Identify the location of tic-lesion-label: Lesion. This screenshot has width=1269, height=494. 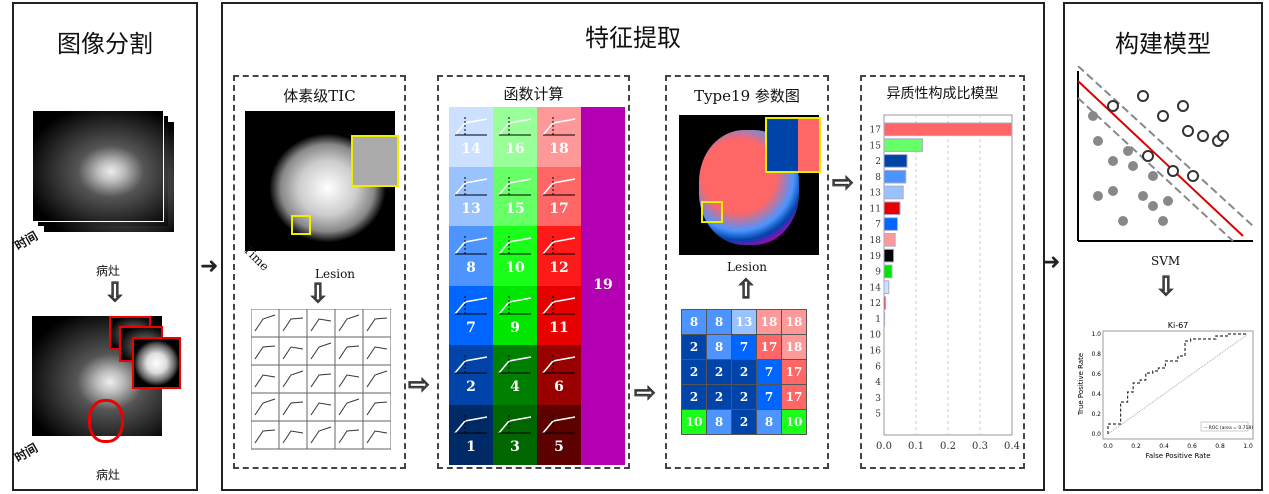
(335, 274).